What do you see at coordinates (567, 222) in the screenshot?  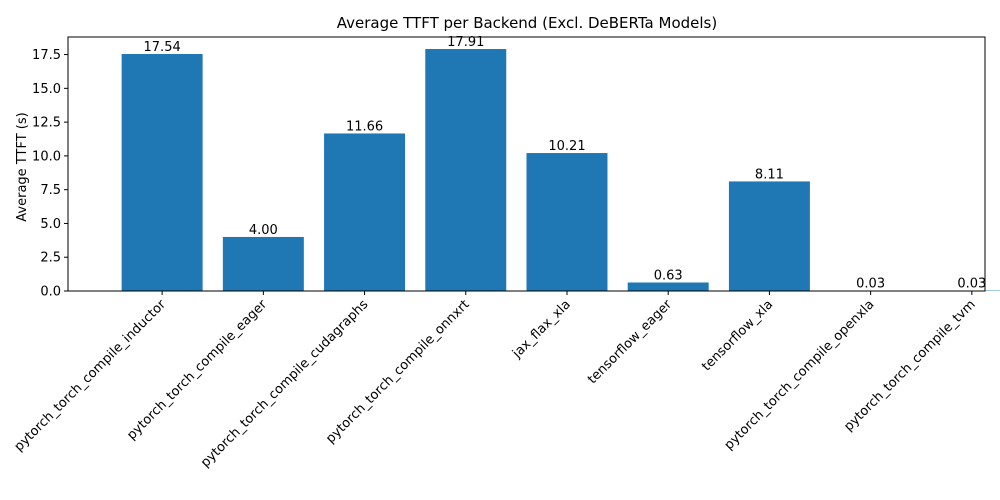 I see `bar-jax_flax_xla` at bounding box center [567, 222].